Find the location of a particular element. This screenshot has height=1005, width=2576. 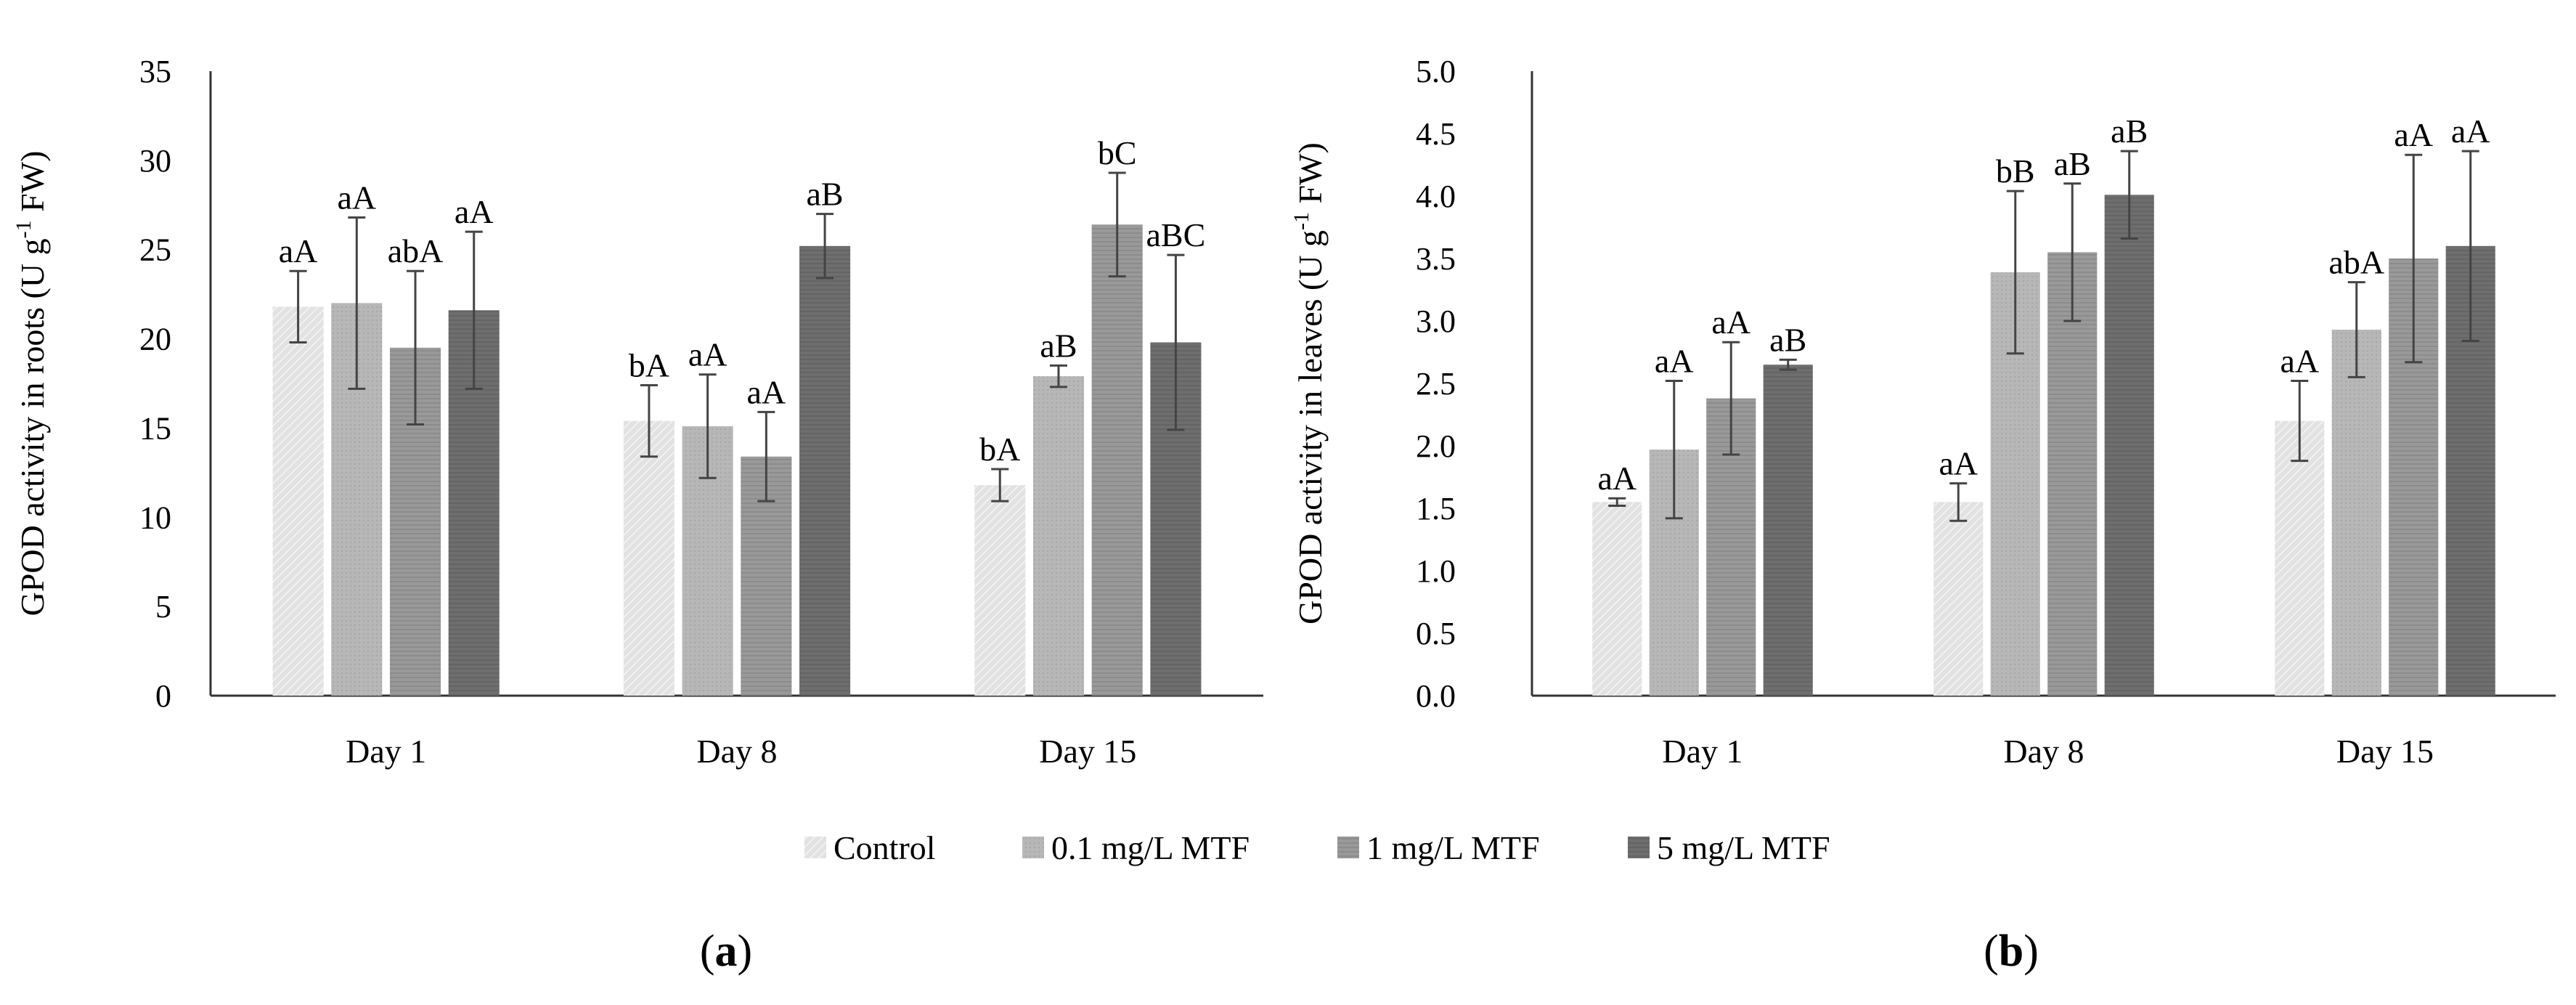

legend-swatch-5-mg is located at coordinates (1639, 848).